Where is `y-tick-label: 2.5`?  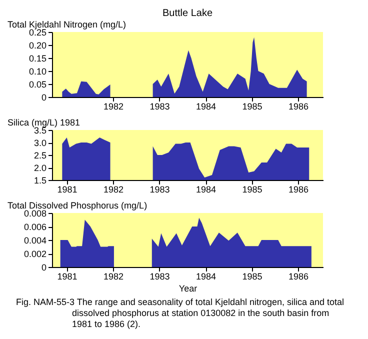 y-tick-label: 2.5 is located at coordinates (40, 155).